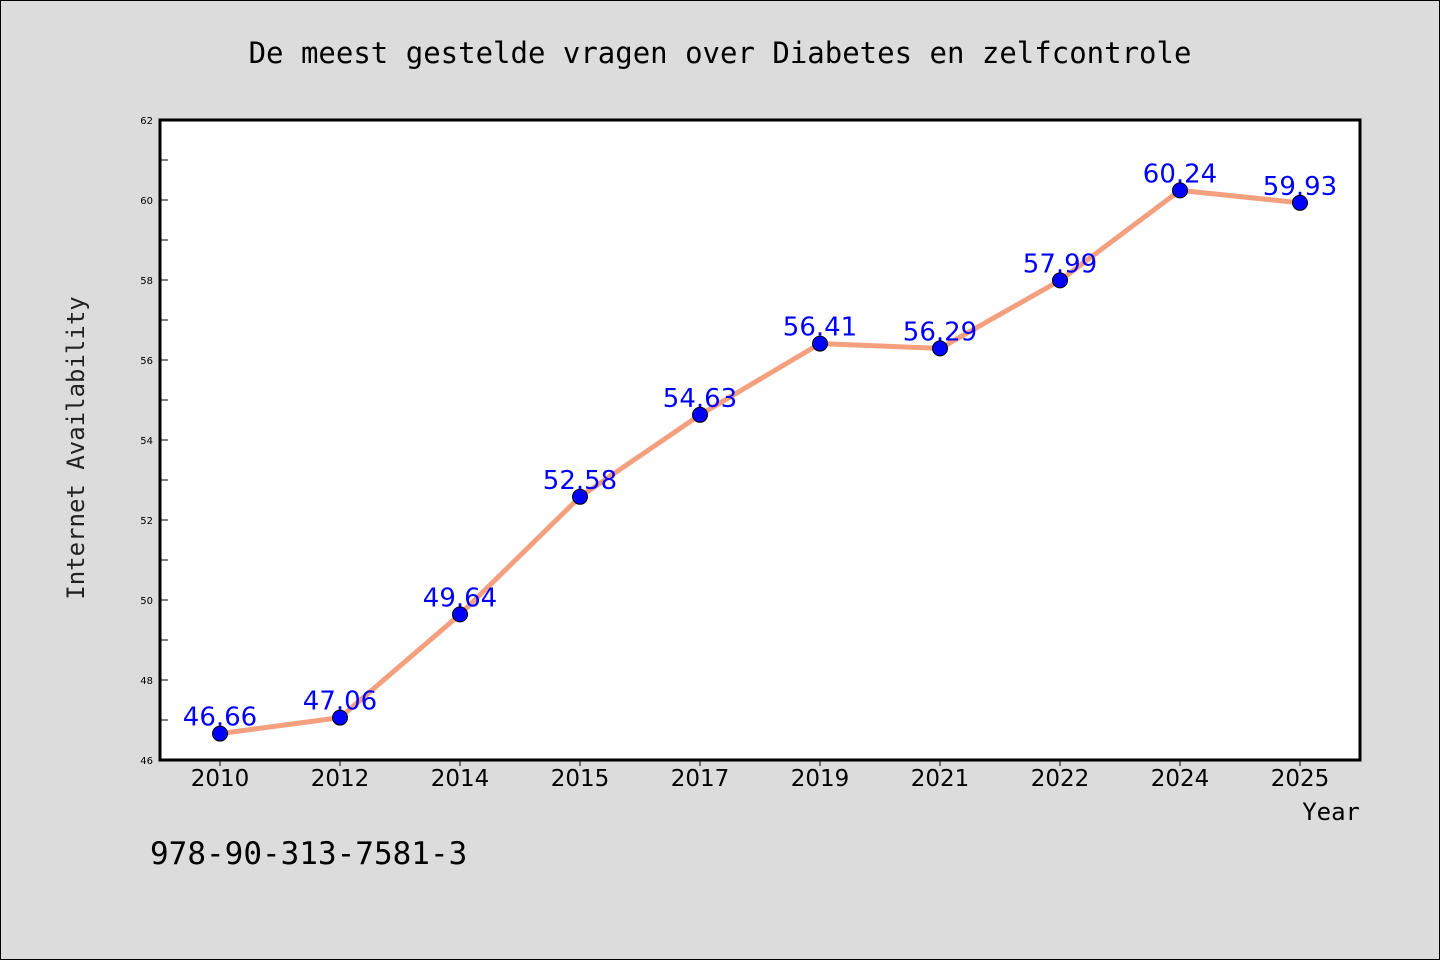 The width and height of the screenshot is (1440, 960). Describe the element at coordinates (340, 779) in the screenshot. I see `x-tick-label: 2012` at that location.